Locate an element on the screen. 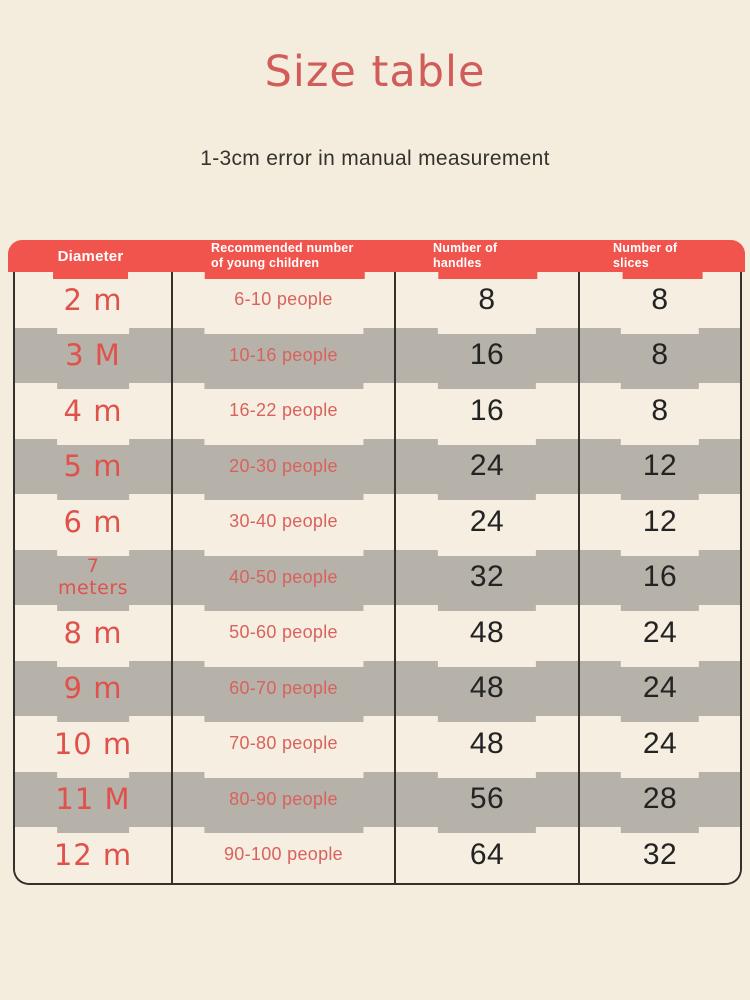 This screenshot has height=1000, width=750. handles-value: 32 is located at coordinates (487, 577).